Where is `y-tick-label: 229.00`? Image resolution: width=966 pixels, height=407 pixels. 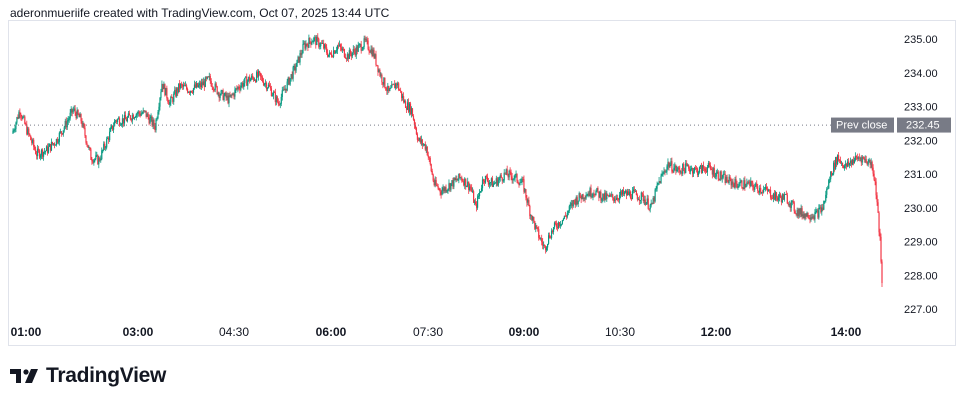
y-tick-label: 229.00 is located at coordinates (921, 243).